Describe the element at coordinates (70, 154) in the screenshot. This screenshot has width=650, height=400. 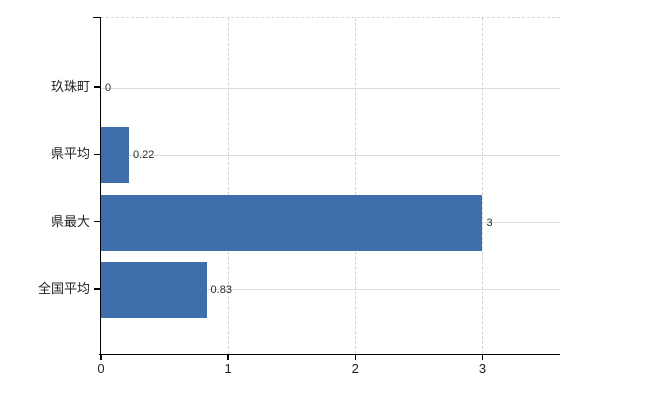
I see `category-label: 県平均` at that location.